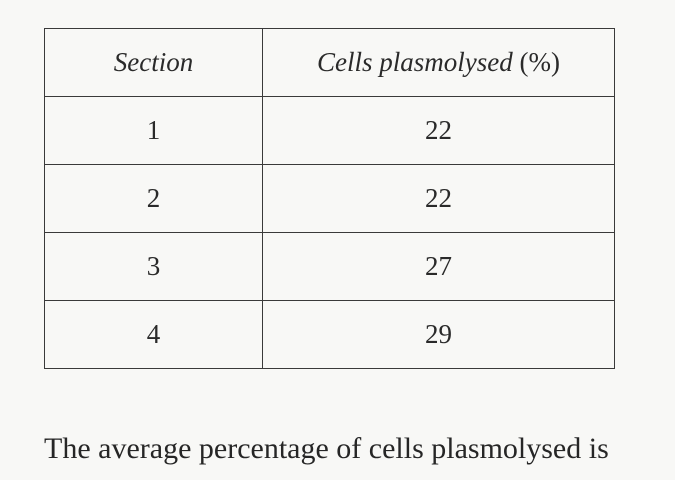 The image size is (675, 480). Describe the element at coordinates (153, 130) in the screenshot. I see `section-cell: 1` at that location.